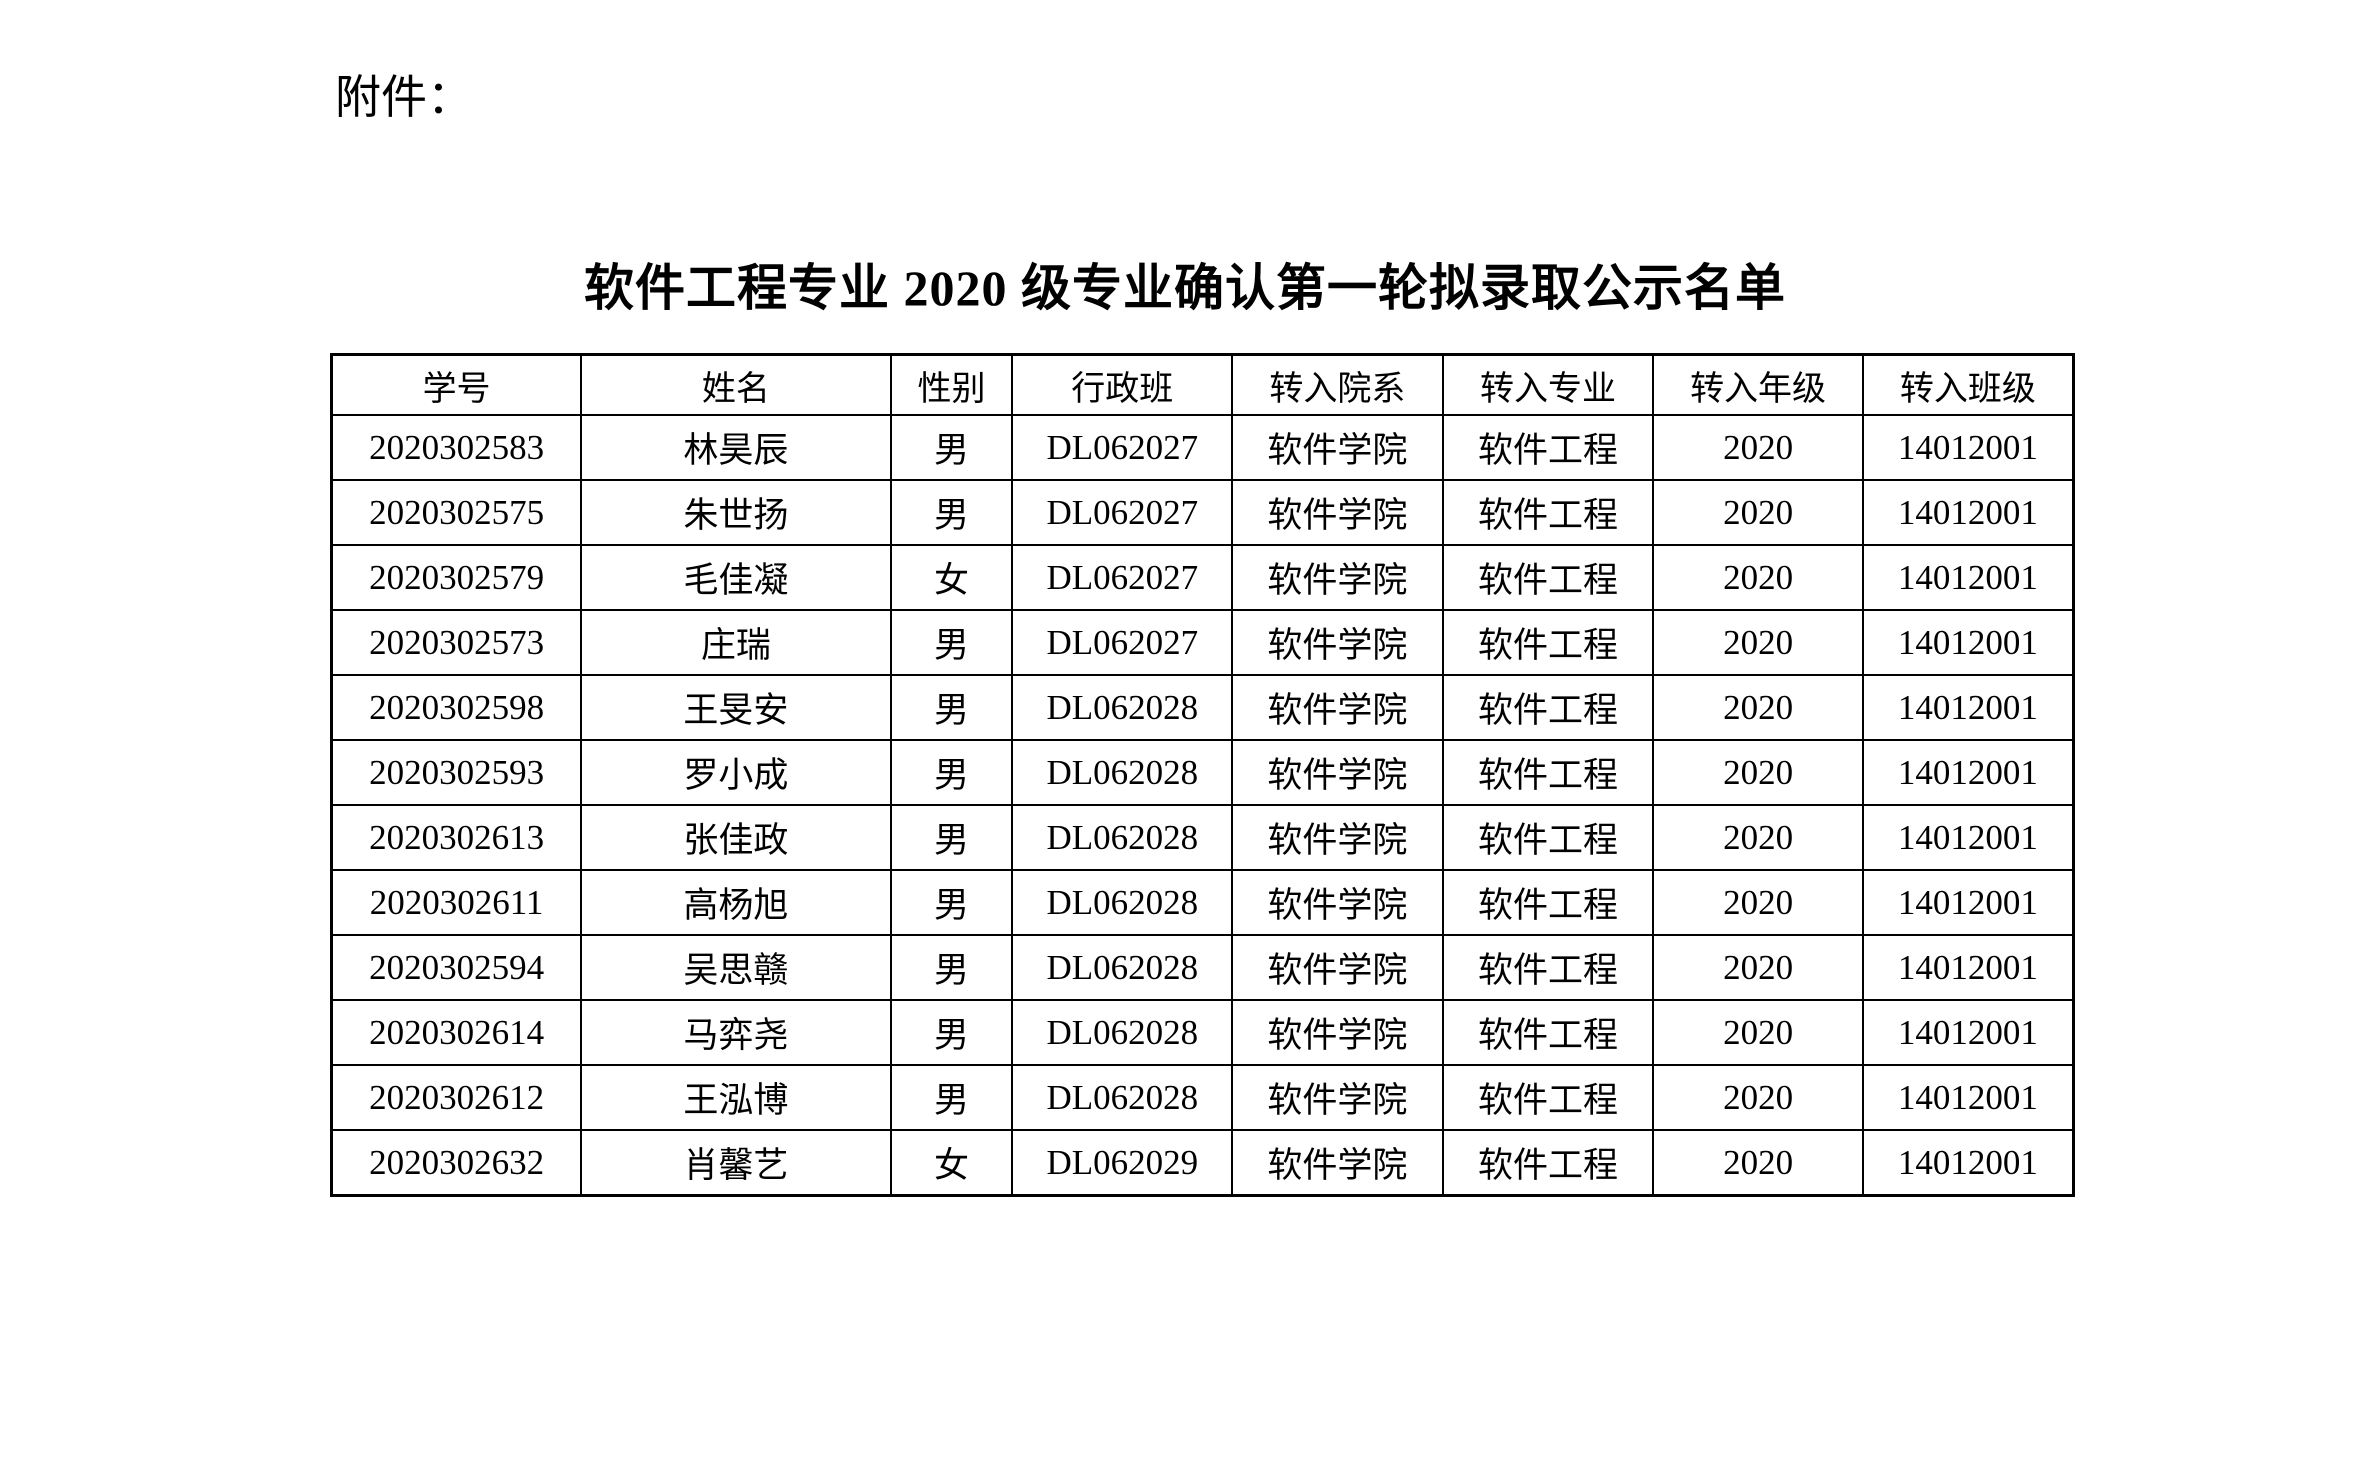 This screenshot has width=2370, height=1484. I want to click on cell-name: 朱世扬, so click(736, 512).